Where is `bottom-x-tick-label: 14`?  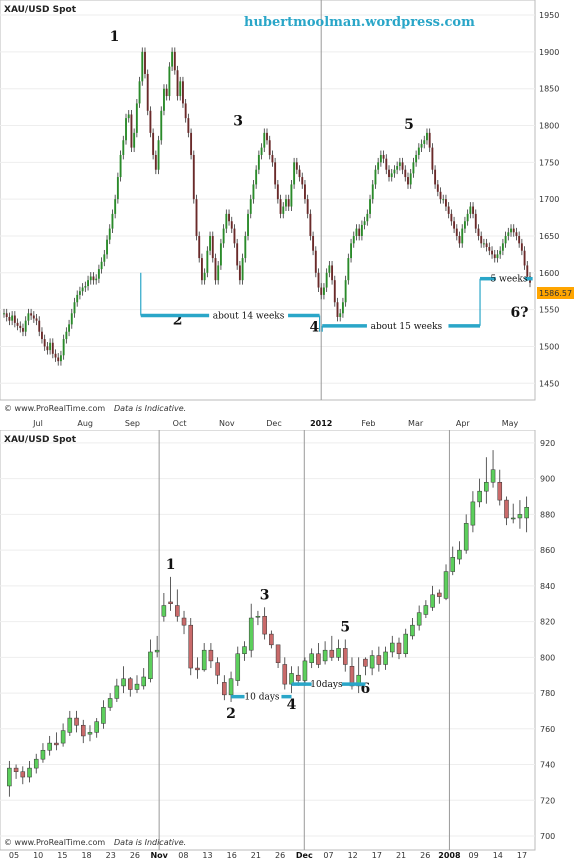 bottom-x-tick-label: 14 is located at coordinates (498, 855).